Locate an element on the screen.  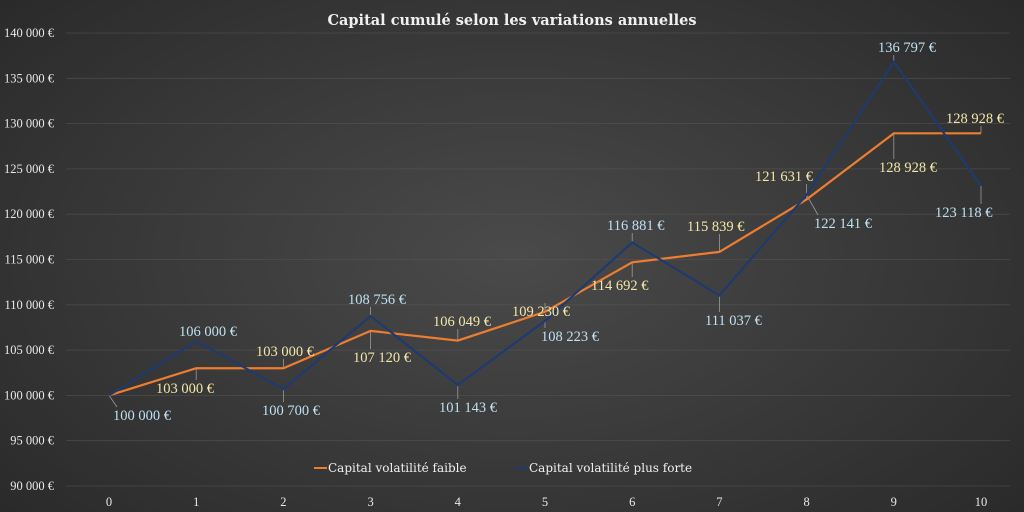
x-tick-label: 1 is located at coordinates (196, 502).